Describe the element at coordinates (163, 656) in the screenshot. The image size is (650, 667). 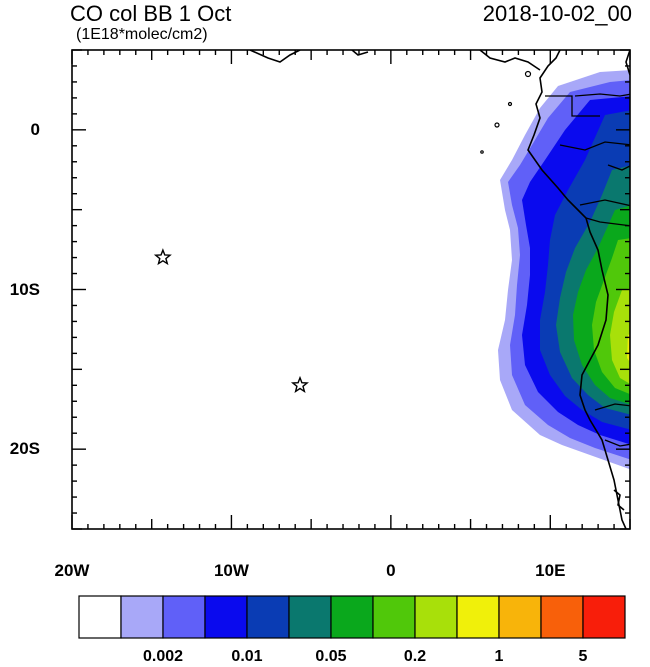
I see `colorbar-label: 0.002` at that location.